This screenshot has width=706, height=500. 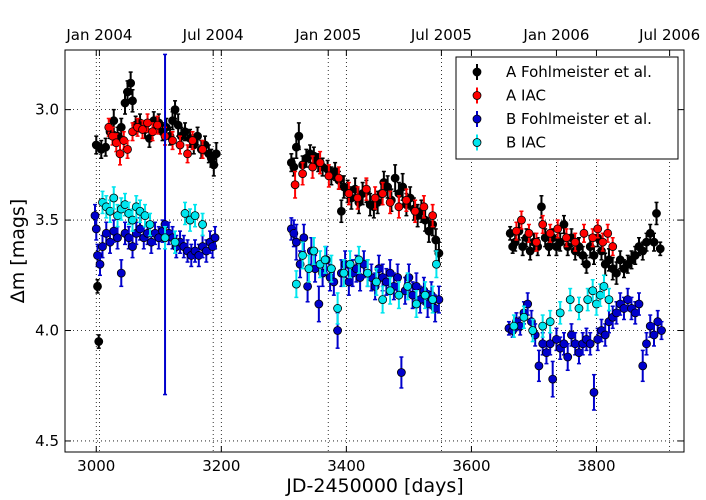 What do you see at coordinates (374, 486) in the screenshot?
I see `x-axis-title: JD-2450000 [days]` at bounding box center [374, 486].